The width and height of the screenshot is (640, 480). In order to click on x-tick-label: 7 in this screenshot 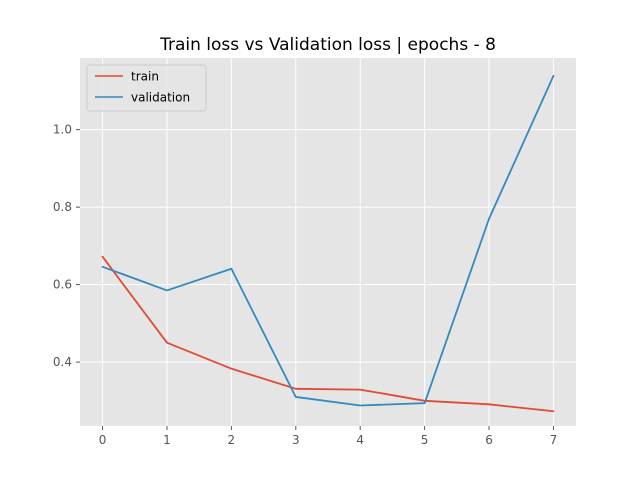, I will do `click(554, 440)`.